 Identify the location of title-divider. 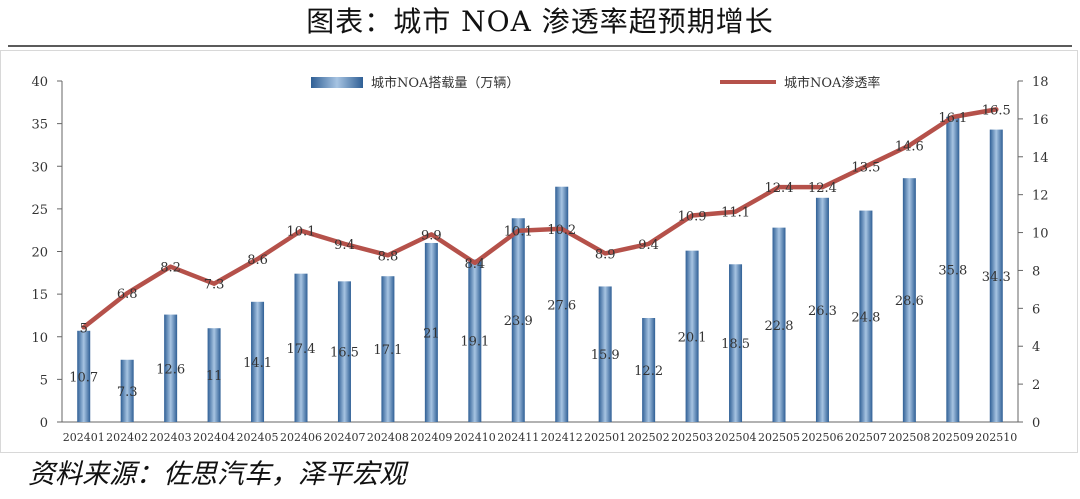
(540, 46).